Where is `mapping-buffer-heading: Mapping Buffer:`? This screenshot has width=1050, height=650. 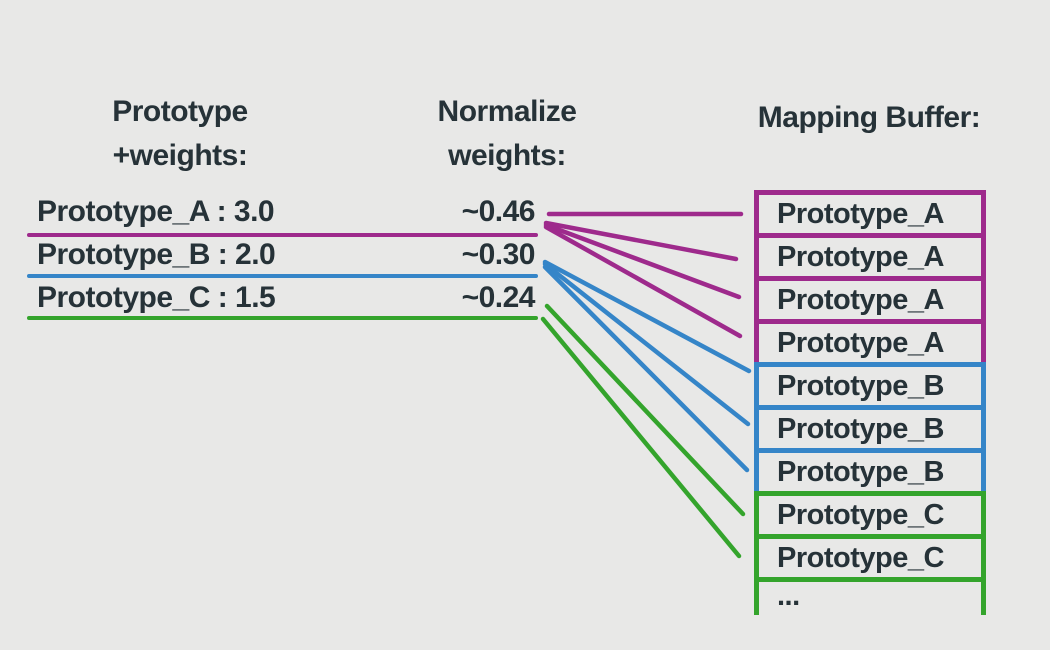 mapping-buffer-heading: Mapping Buffer: is located at coordinates (869, 117).